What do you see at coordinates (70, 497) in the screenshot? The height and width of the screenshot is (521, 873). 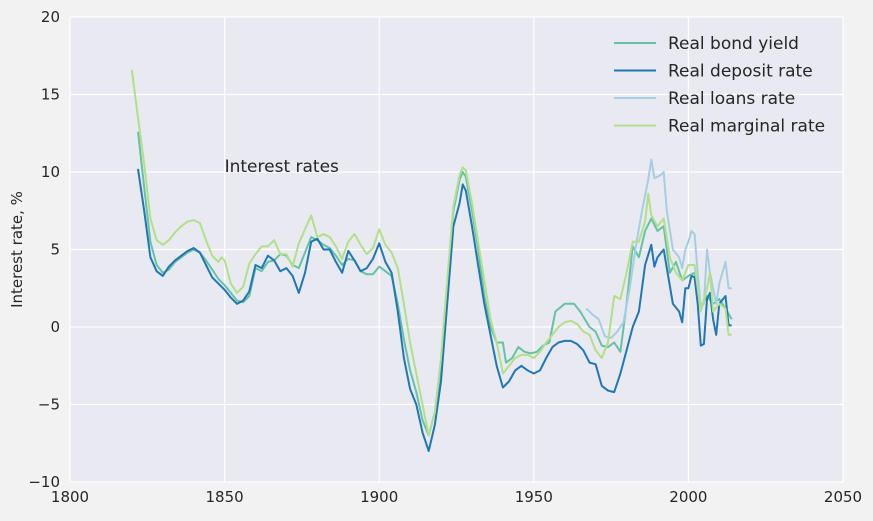 I see `x-tick-label: 1800` at bounding box center [70, 497].